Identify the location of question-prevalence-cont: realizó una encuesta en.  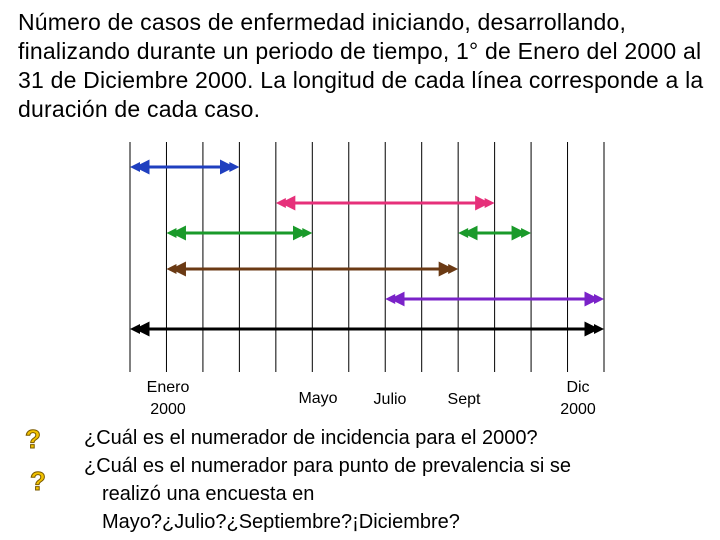
(208, 494).